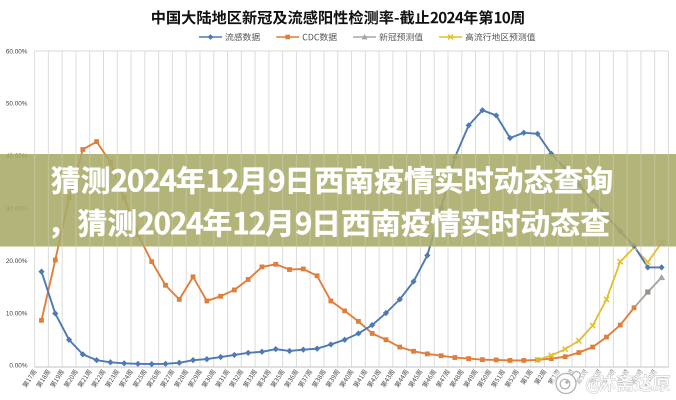  I want to click on svg-text: 0.00%, so click(18, 366).